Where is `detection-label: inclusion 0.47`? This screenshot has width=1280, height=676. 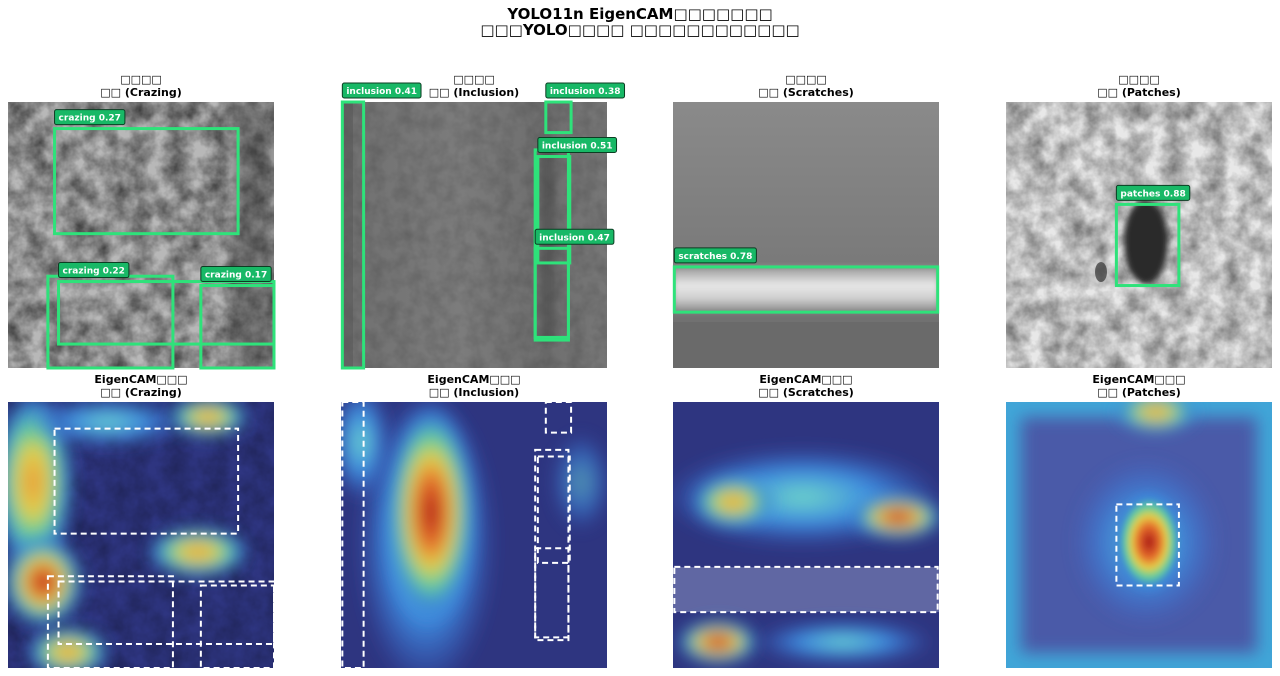
detection-label: inclusion 0.47 is located at coordinates (574, 236).